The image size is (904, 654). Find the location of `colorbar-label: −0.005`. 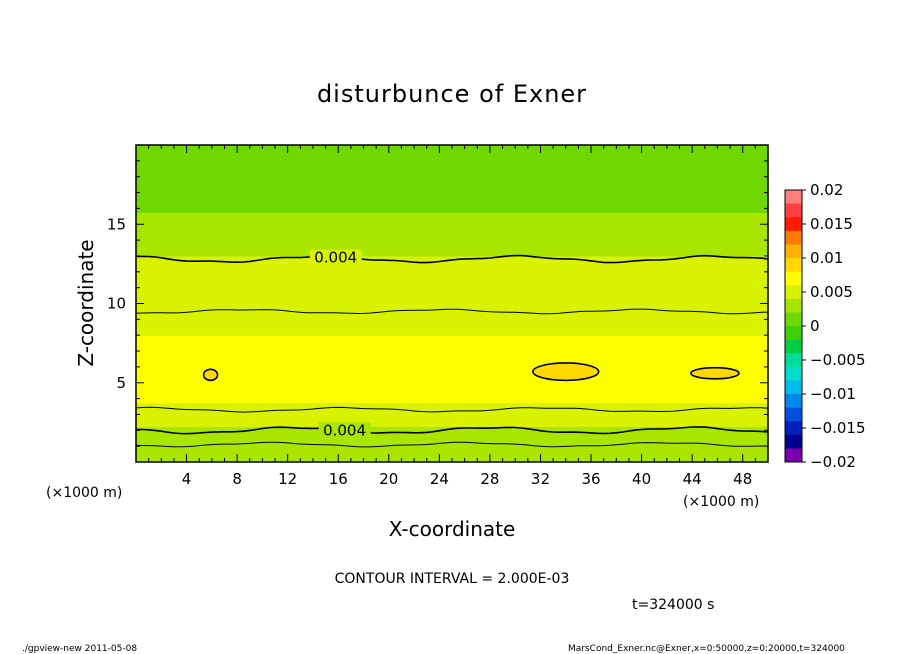

colorbar-label: −0.005 is located at coordinates (838, 360).